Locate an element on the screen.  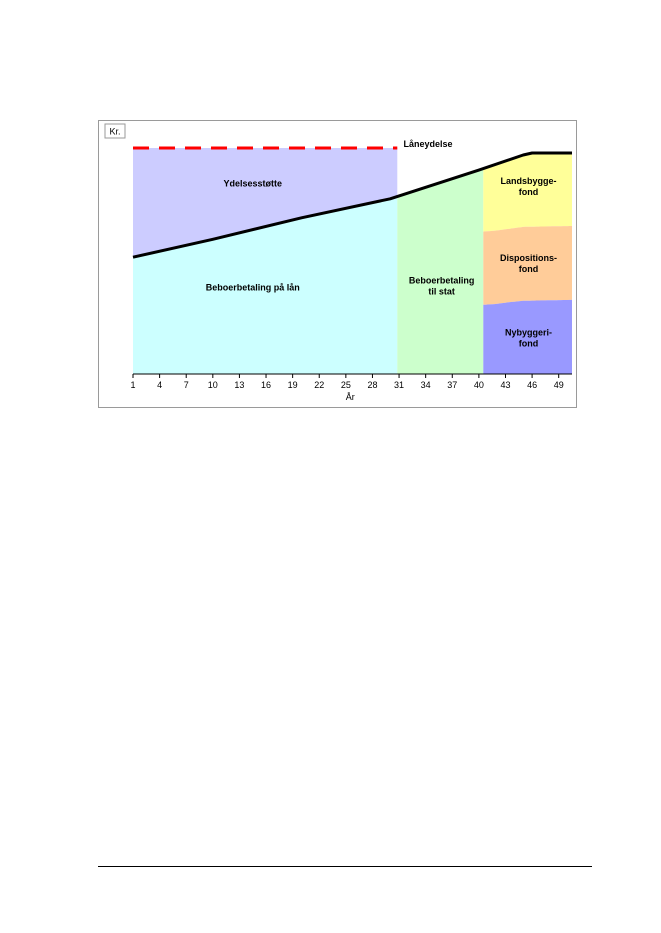
label-laneydelse: Låneydelse is located at coordinates (427, 144).